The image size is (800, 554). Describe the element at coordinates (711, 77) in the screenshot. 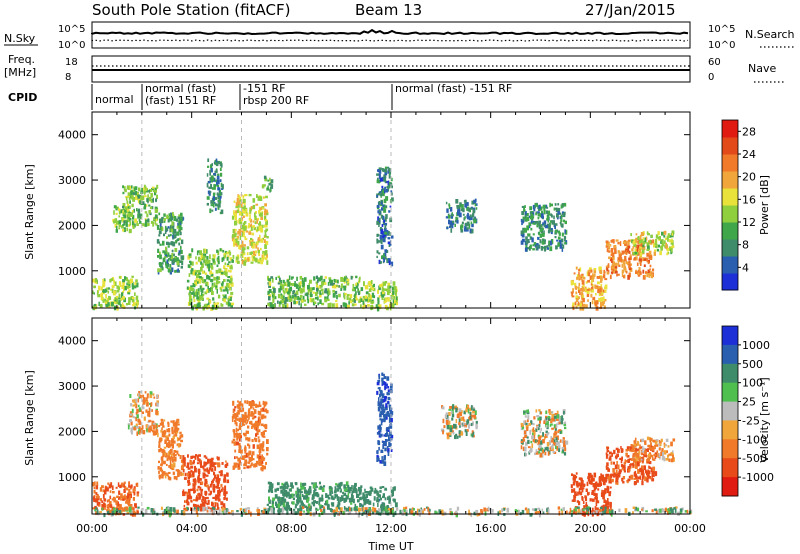

I see `freq-right-tick-bottom: 0` at that location.